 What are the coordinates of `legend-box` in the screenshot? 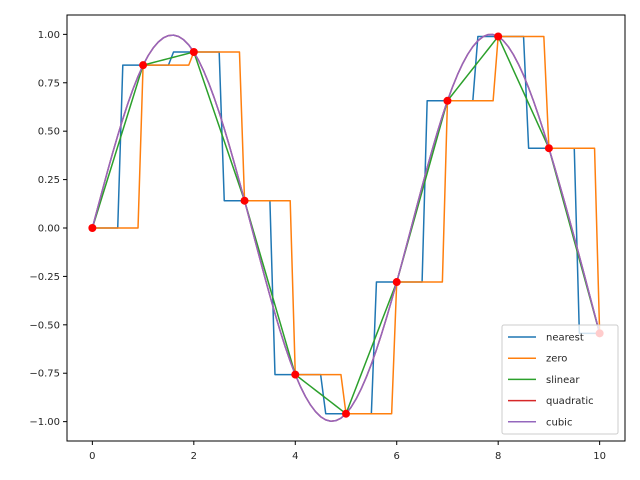 It's located at (560, 379).